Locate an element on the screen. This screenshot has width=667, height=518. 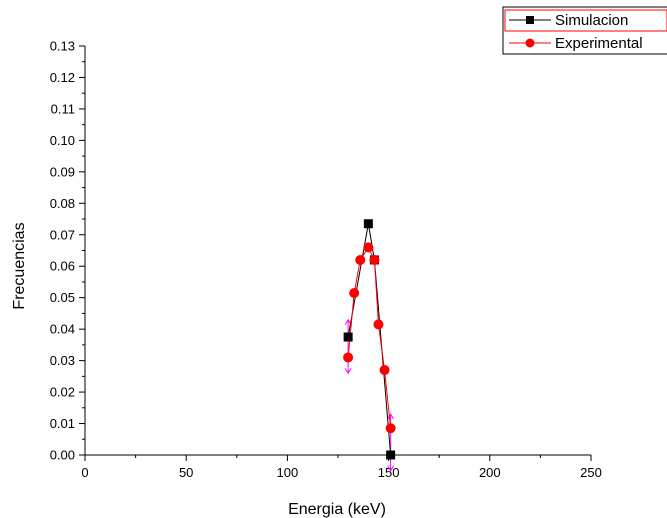
x-tick-label: 100 is located at coordinates (288, 472).